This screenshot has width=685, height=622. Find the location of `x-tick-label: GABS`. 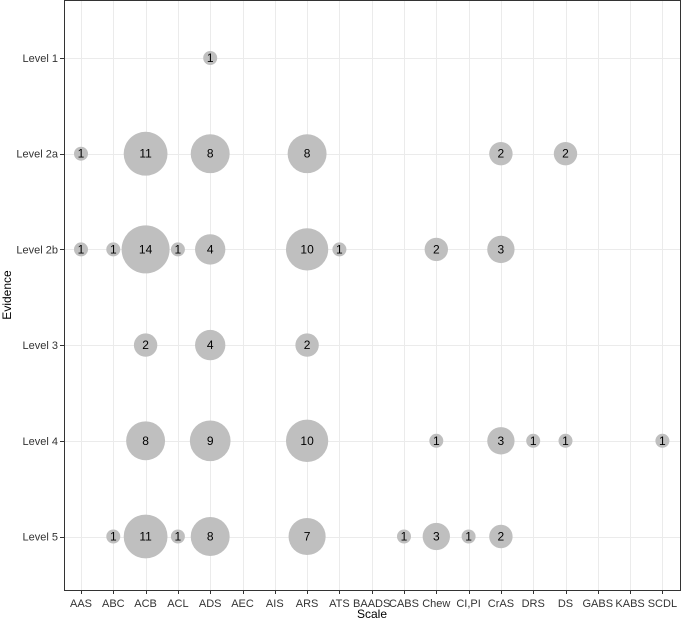

x-tick-label: GABS is located at coordinates (598, 604).